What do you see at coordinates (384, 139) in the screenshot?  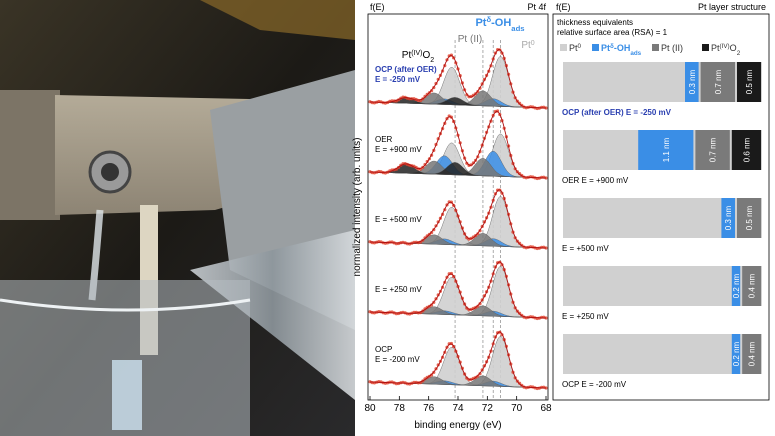 I see `condition-label: OER` at bounding box center [384, 139].